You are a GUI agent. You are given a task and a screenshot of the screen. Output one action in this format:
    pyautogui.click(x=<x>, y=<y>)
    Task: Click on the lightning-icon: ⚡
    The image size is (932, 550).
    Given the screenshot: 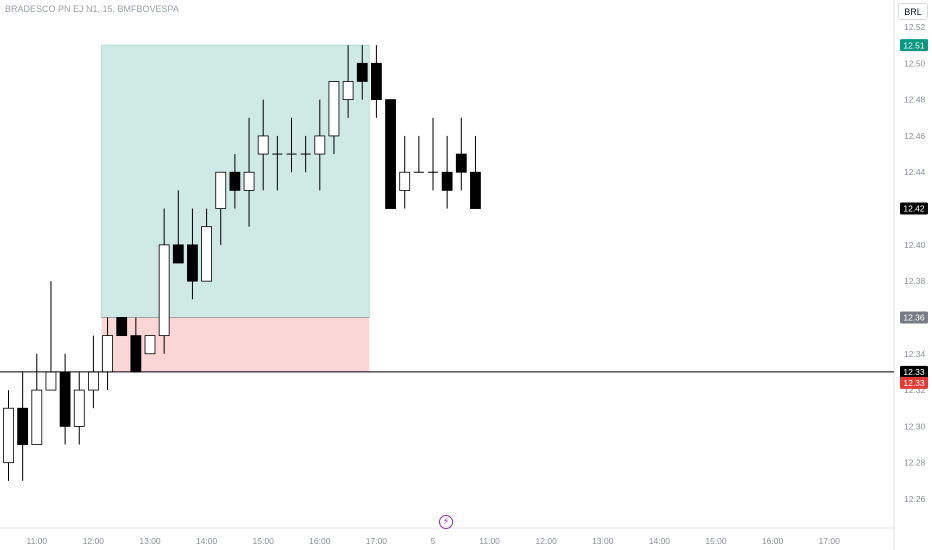 What is the action you would take?
    pyautogui.click(x=446, y=522)
    